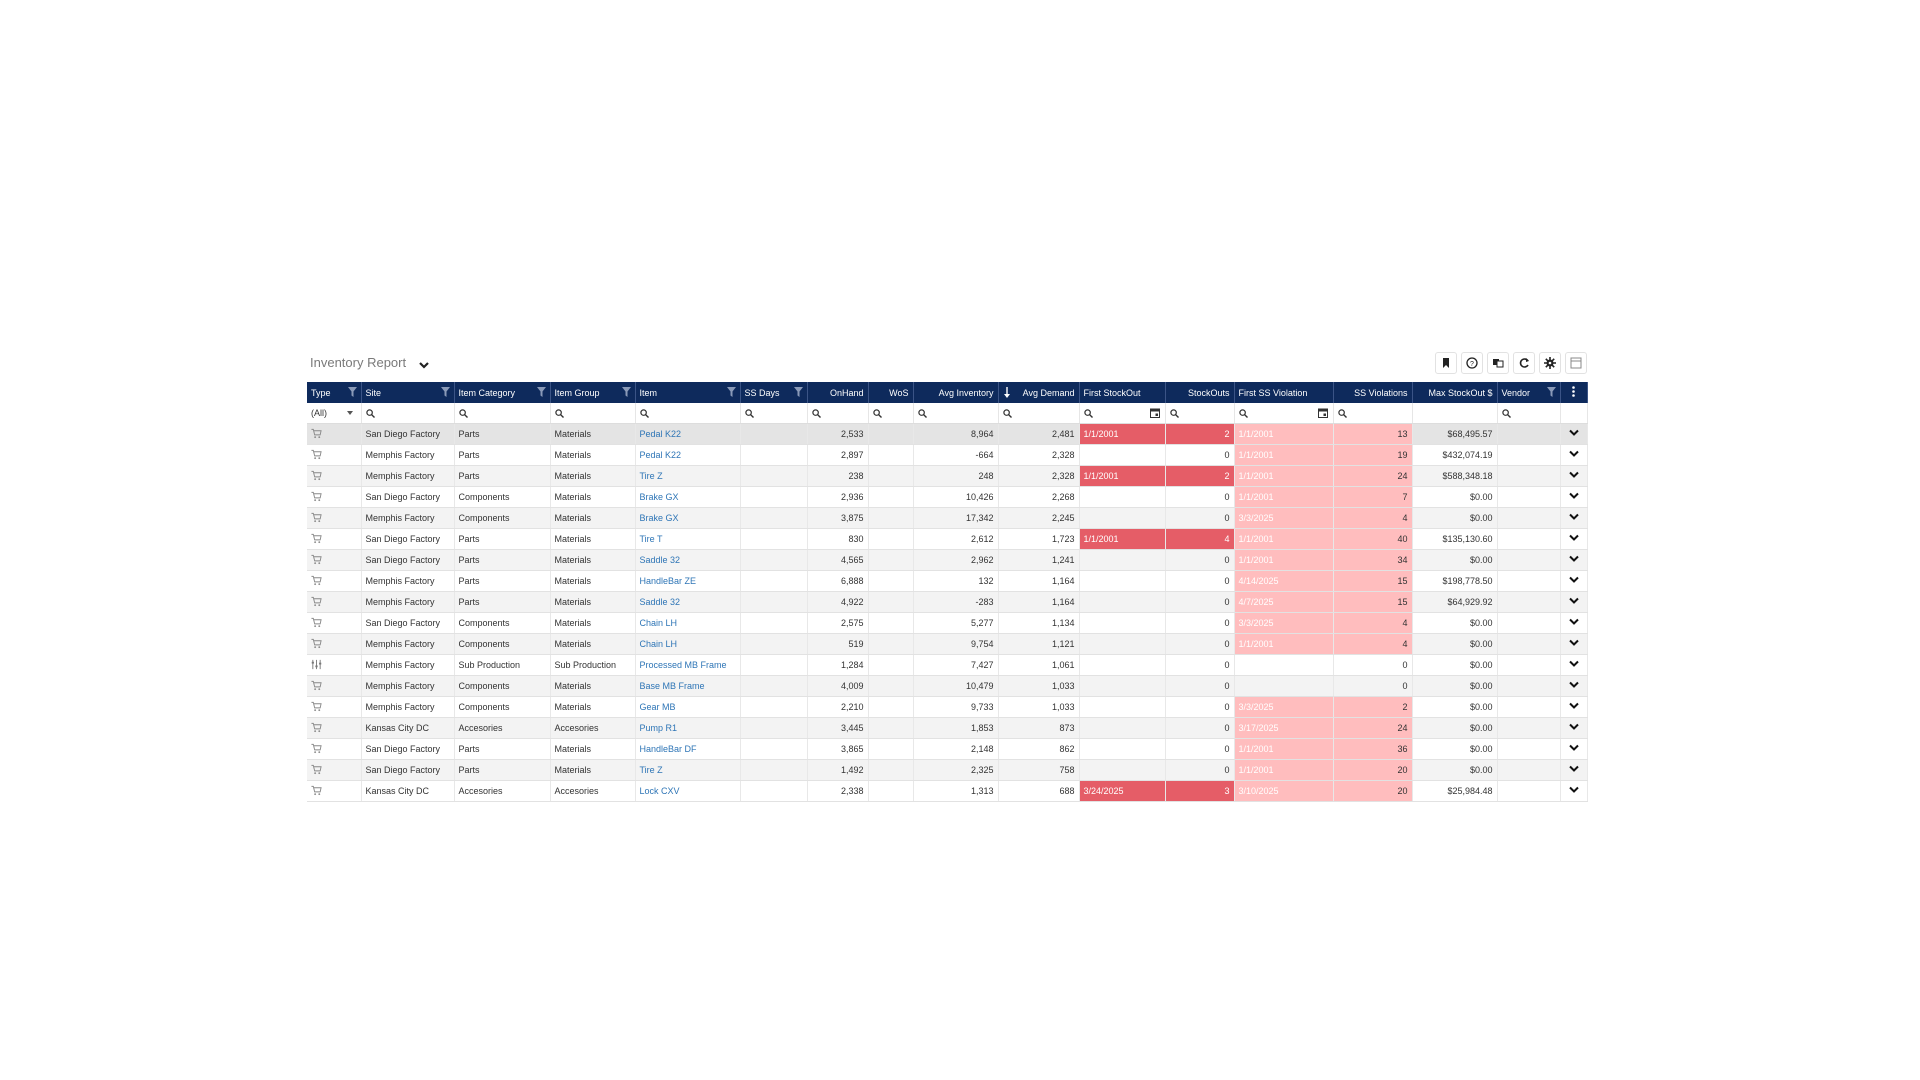  I want to click on chevron-down-icon, so click(424, 365).